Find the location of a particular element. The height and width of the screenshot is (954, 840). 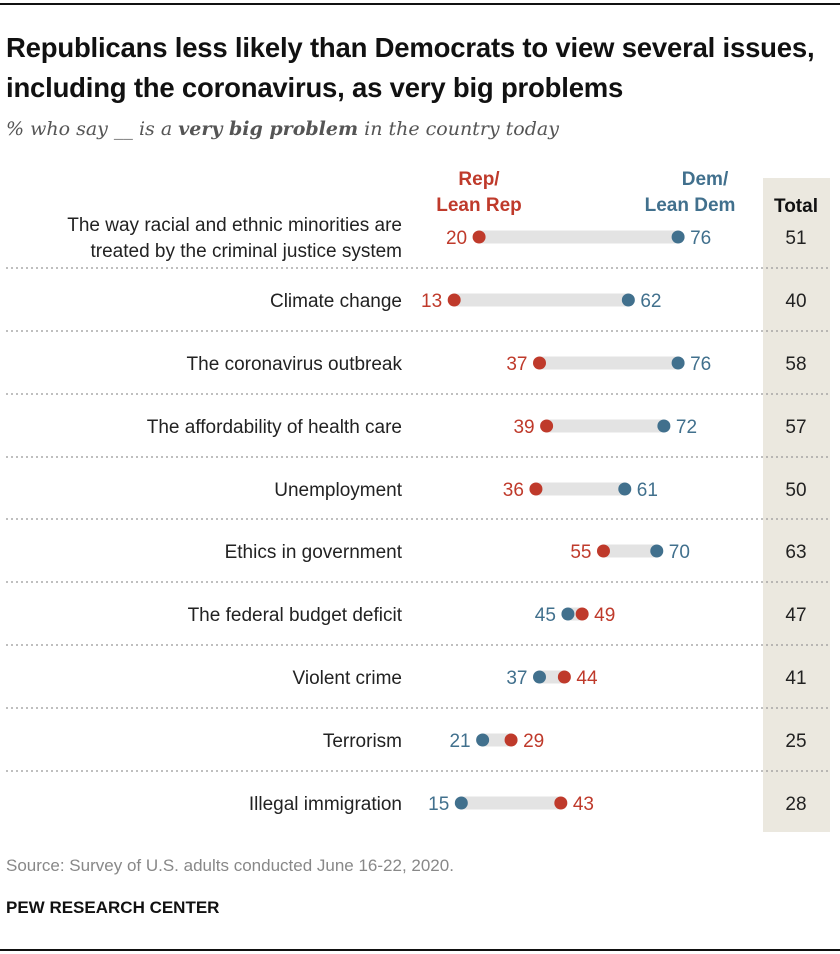

value-label-dem: 62 is located at coordinates (650, 301).